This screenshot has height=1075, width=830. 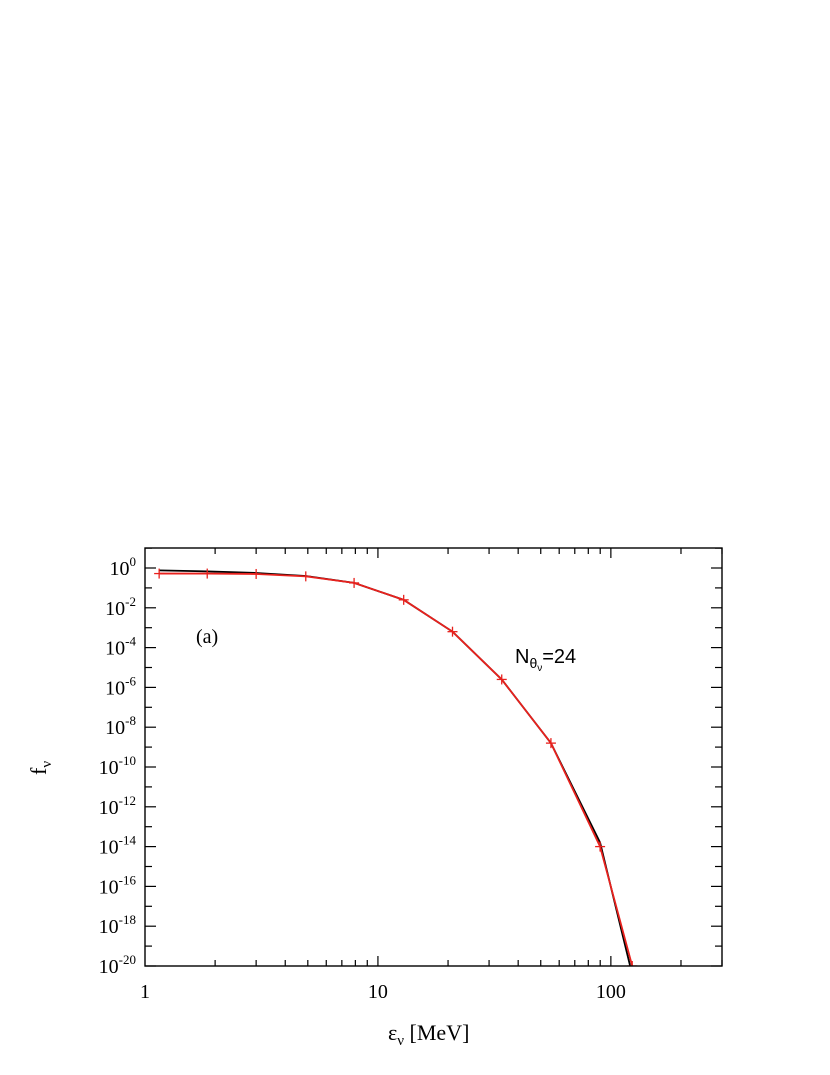 I want to click on series-annotation: Nθν=24, so click(x=545, y=660).